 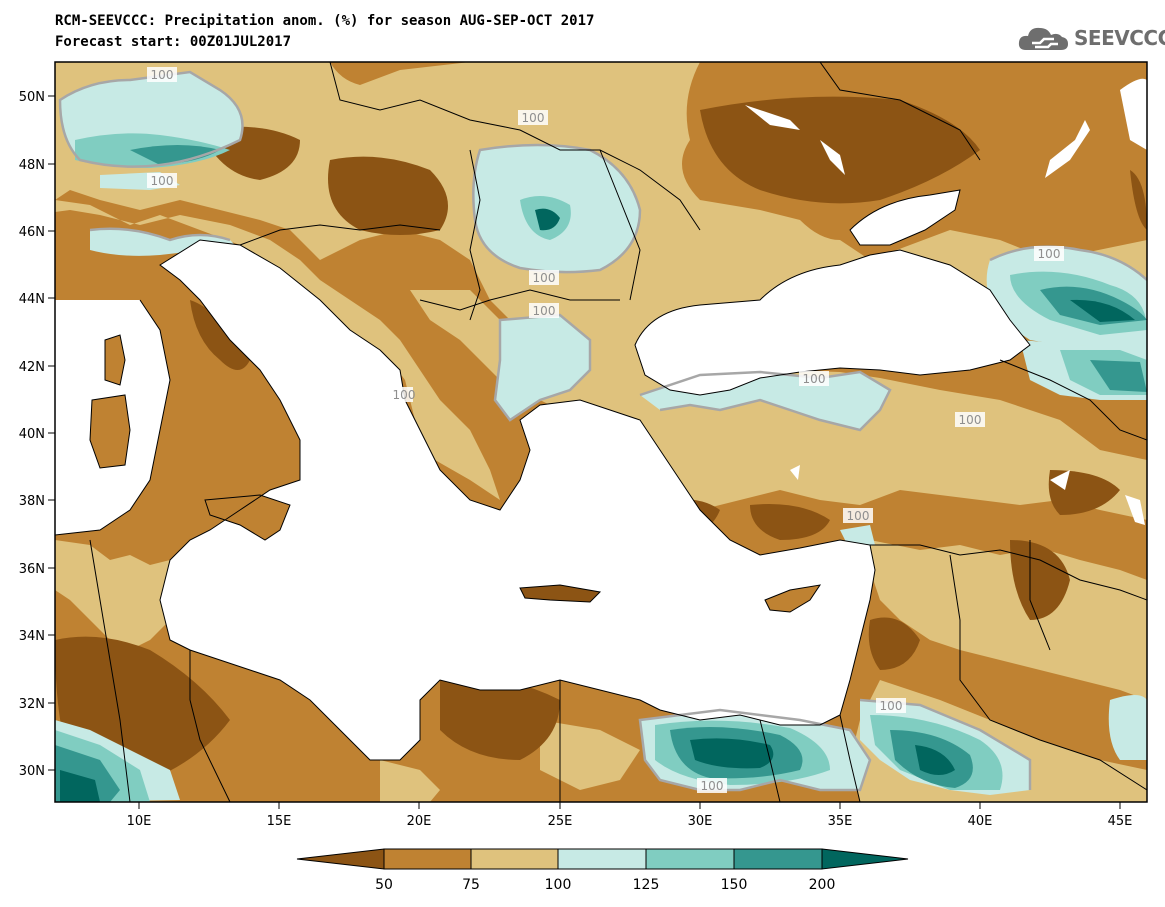 What do you see at coordinates (32, 501) in the screenshot?
I see `lat-tick-label: 38N` at bounding box center [32, 501].